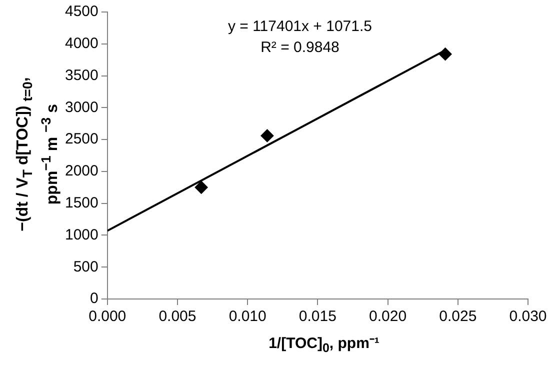 This screenshot has height=369, width=550. What do you see at coordinates (81, 43) in the screenshot?
I see `y-tick-label: 4000` at bounding box center [81, 43].